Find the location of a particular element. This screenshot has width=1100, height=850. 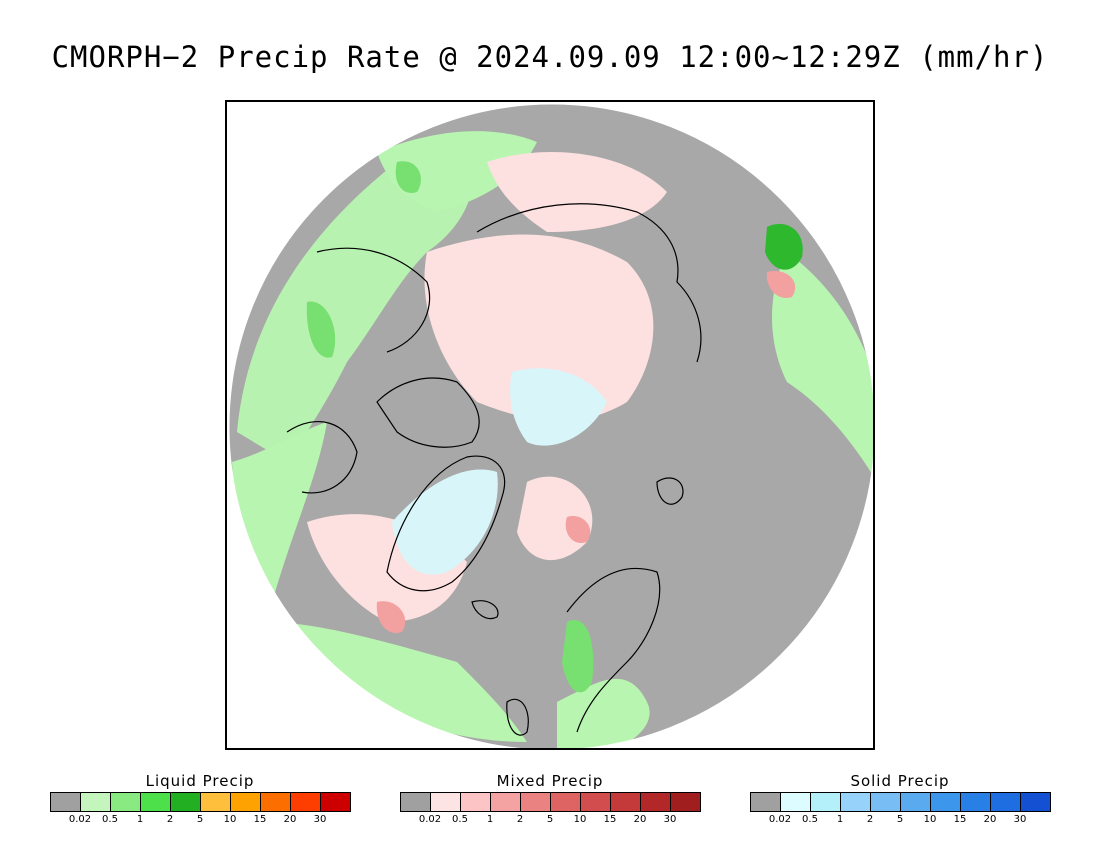

coastline-siberia is located at coordinates (589, 283).